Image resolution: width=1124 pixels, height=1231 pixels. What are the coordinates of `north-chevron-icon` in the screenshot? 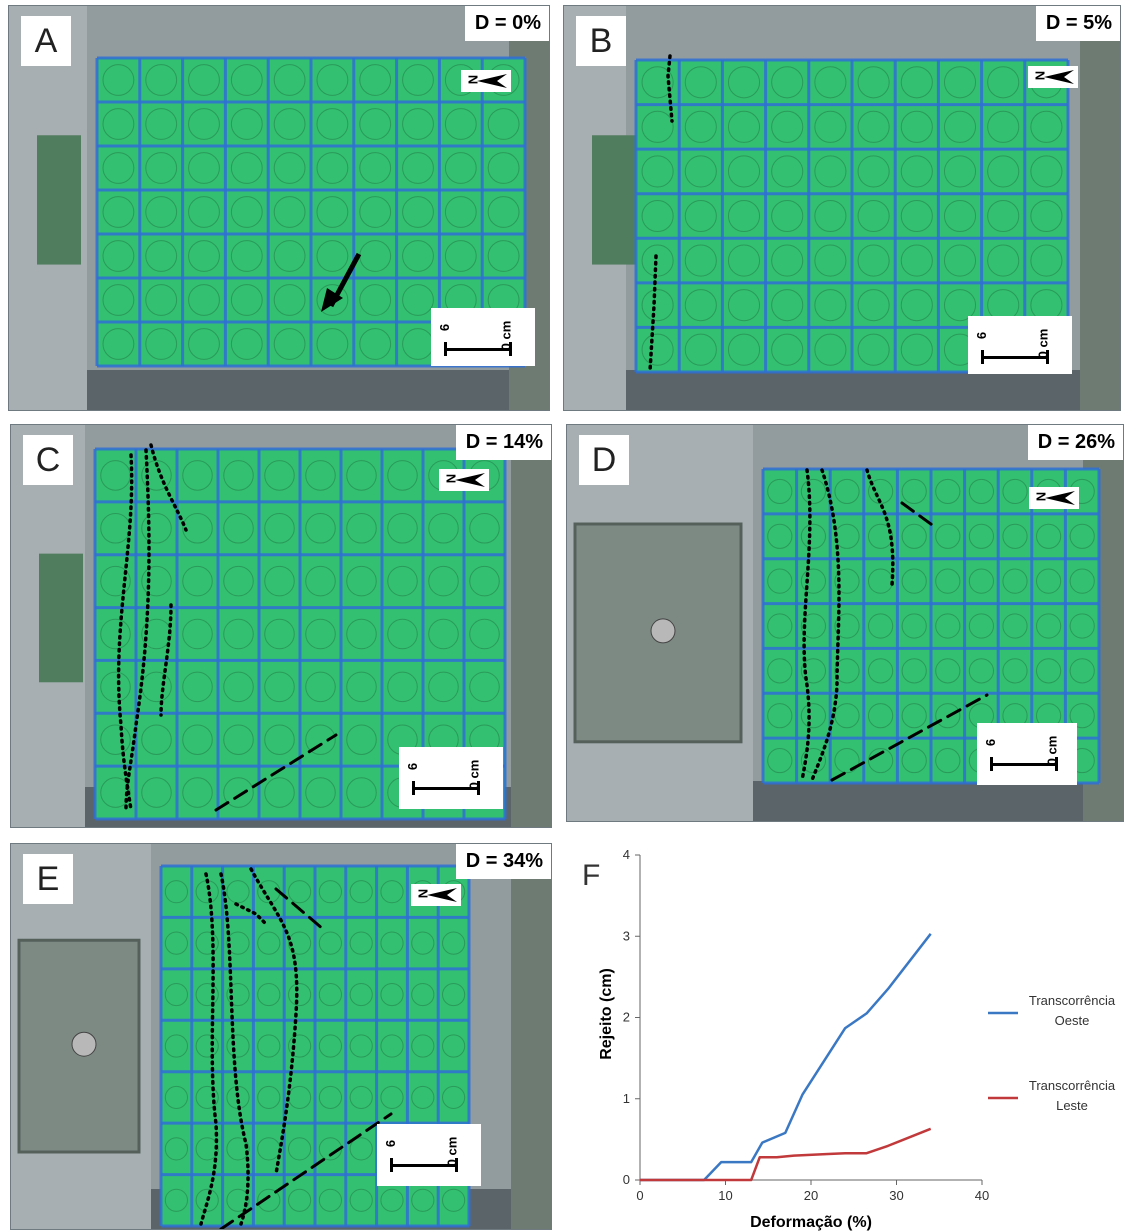 It's located at (1060, 498).